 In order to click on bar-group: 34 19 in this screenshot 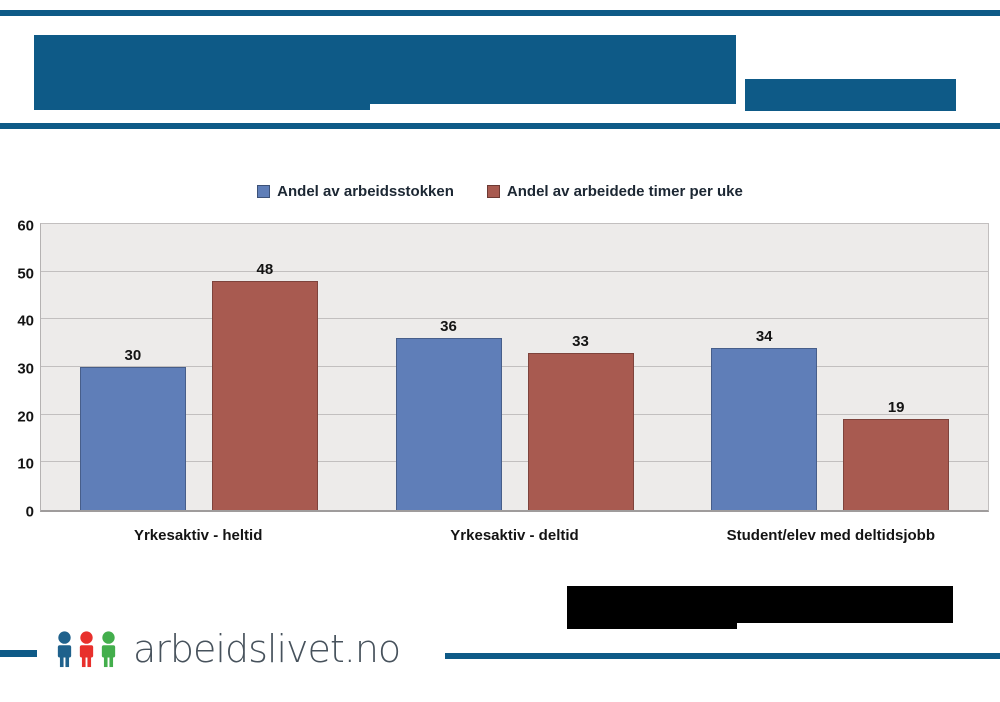, I will do `click(830, 367)`.